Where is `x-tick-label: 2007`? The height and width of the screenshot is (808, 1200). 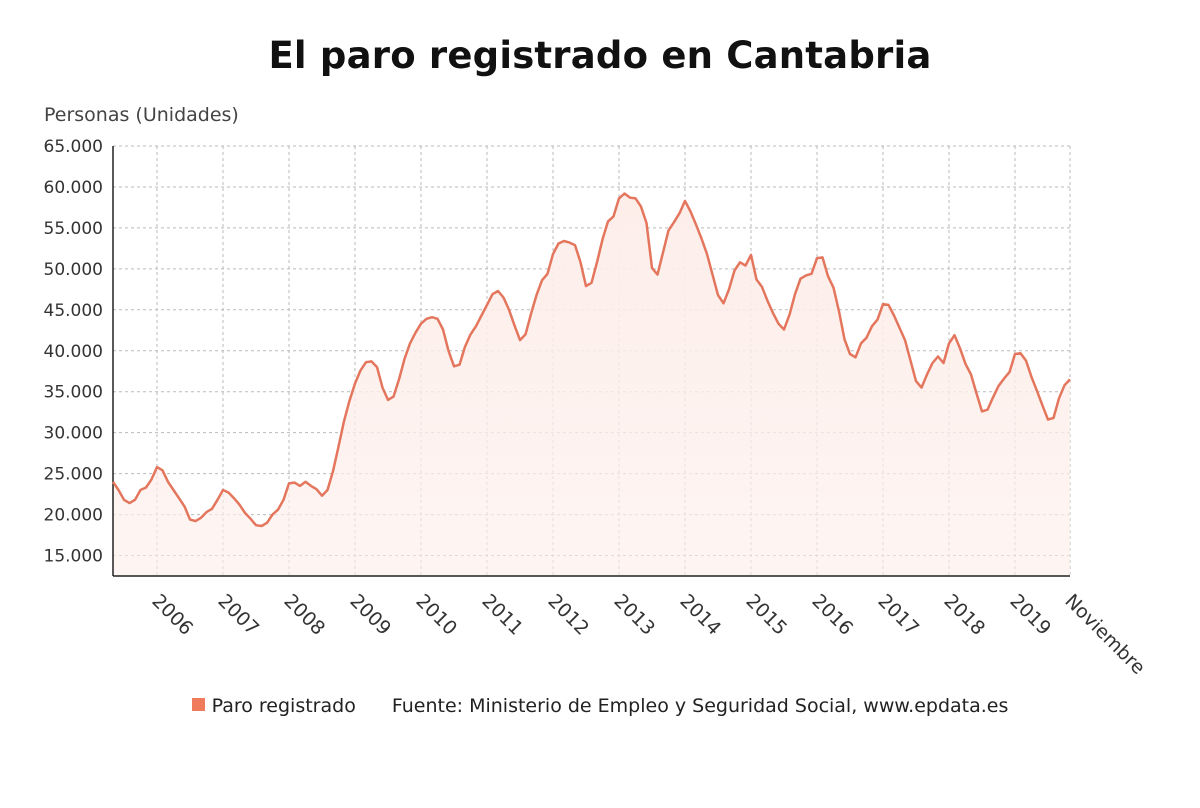 x-tick-label: 2007 is located at coordinates (238, 615).